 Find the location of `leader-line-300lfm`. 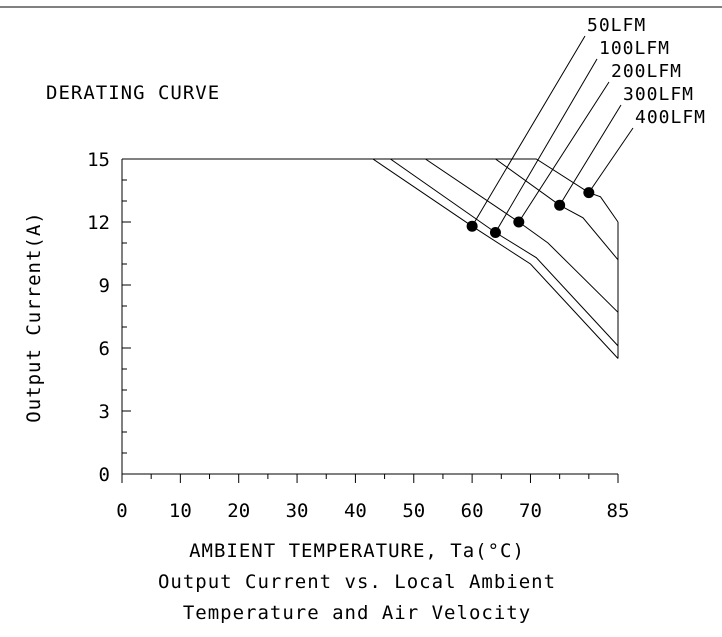

leader-line-300lfm is located at coordinates (590, 155).